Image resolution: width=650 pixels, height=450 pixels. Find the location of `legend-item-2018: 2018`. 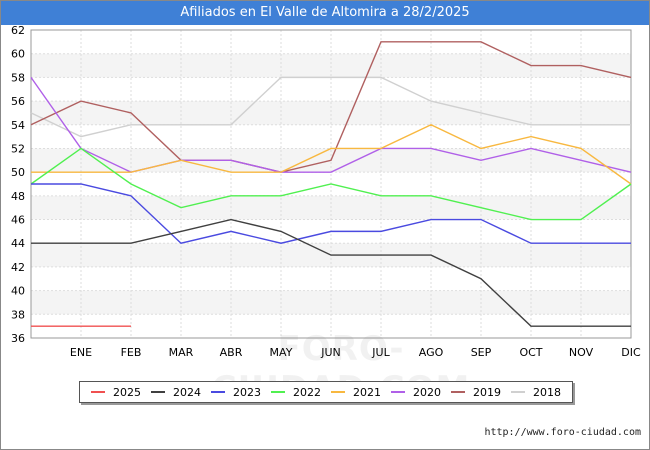

legend-item-2018: 2018 is located at coordinates (536, 392).